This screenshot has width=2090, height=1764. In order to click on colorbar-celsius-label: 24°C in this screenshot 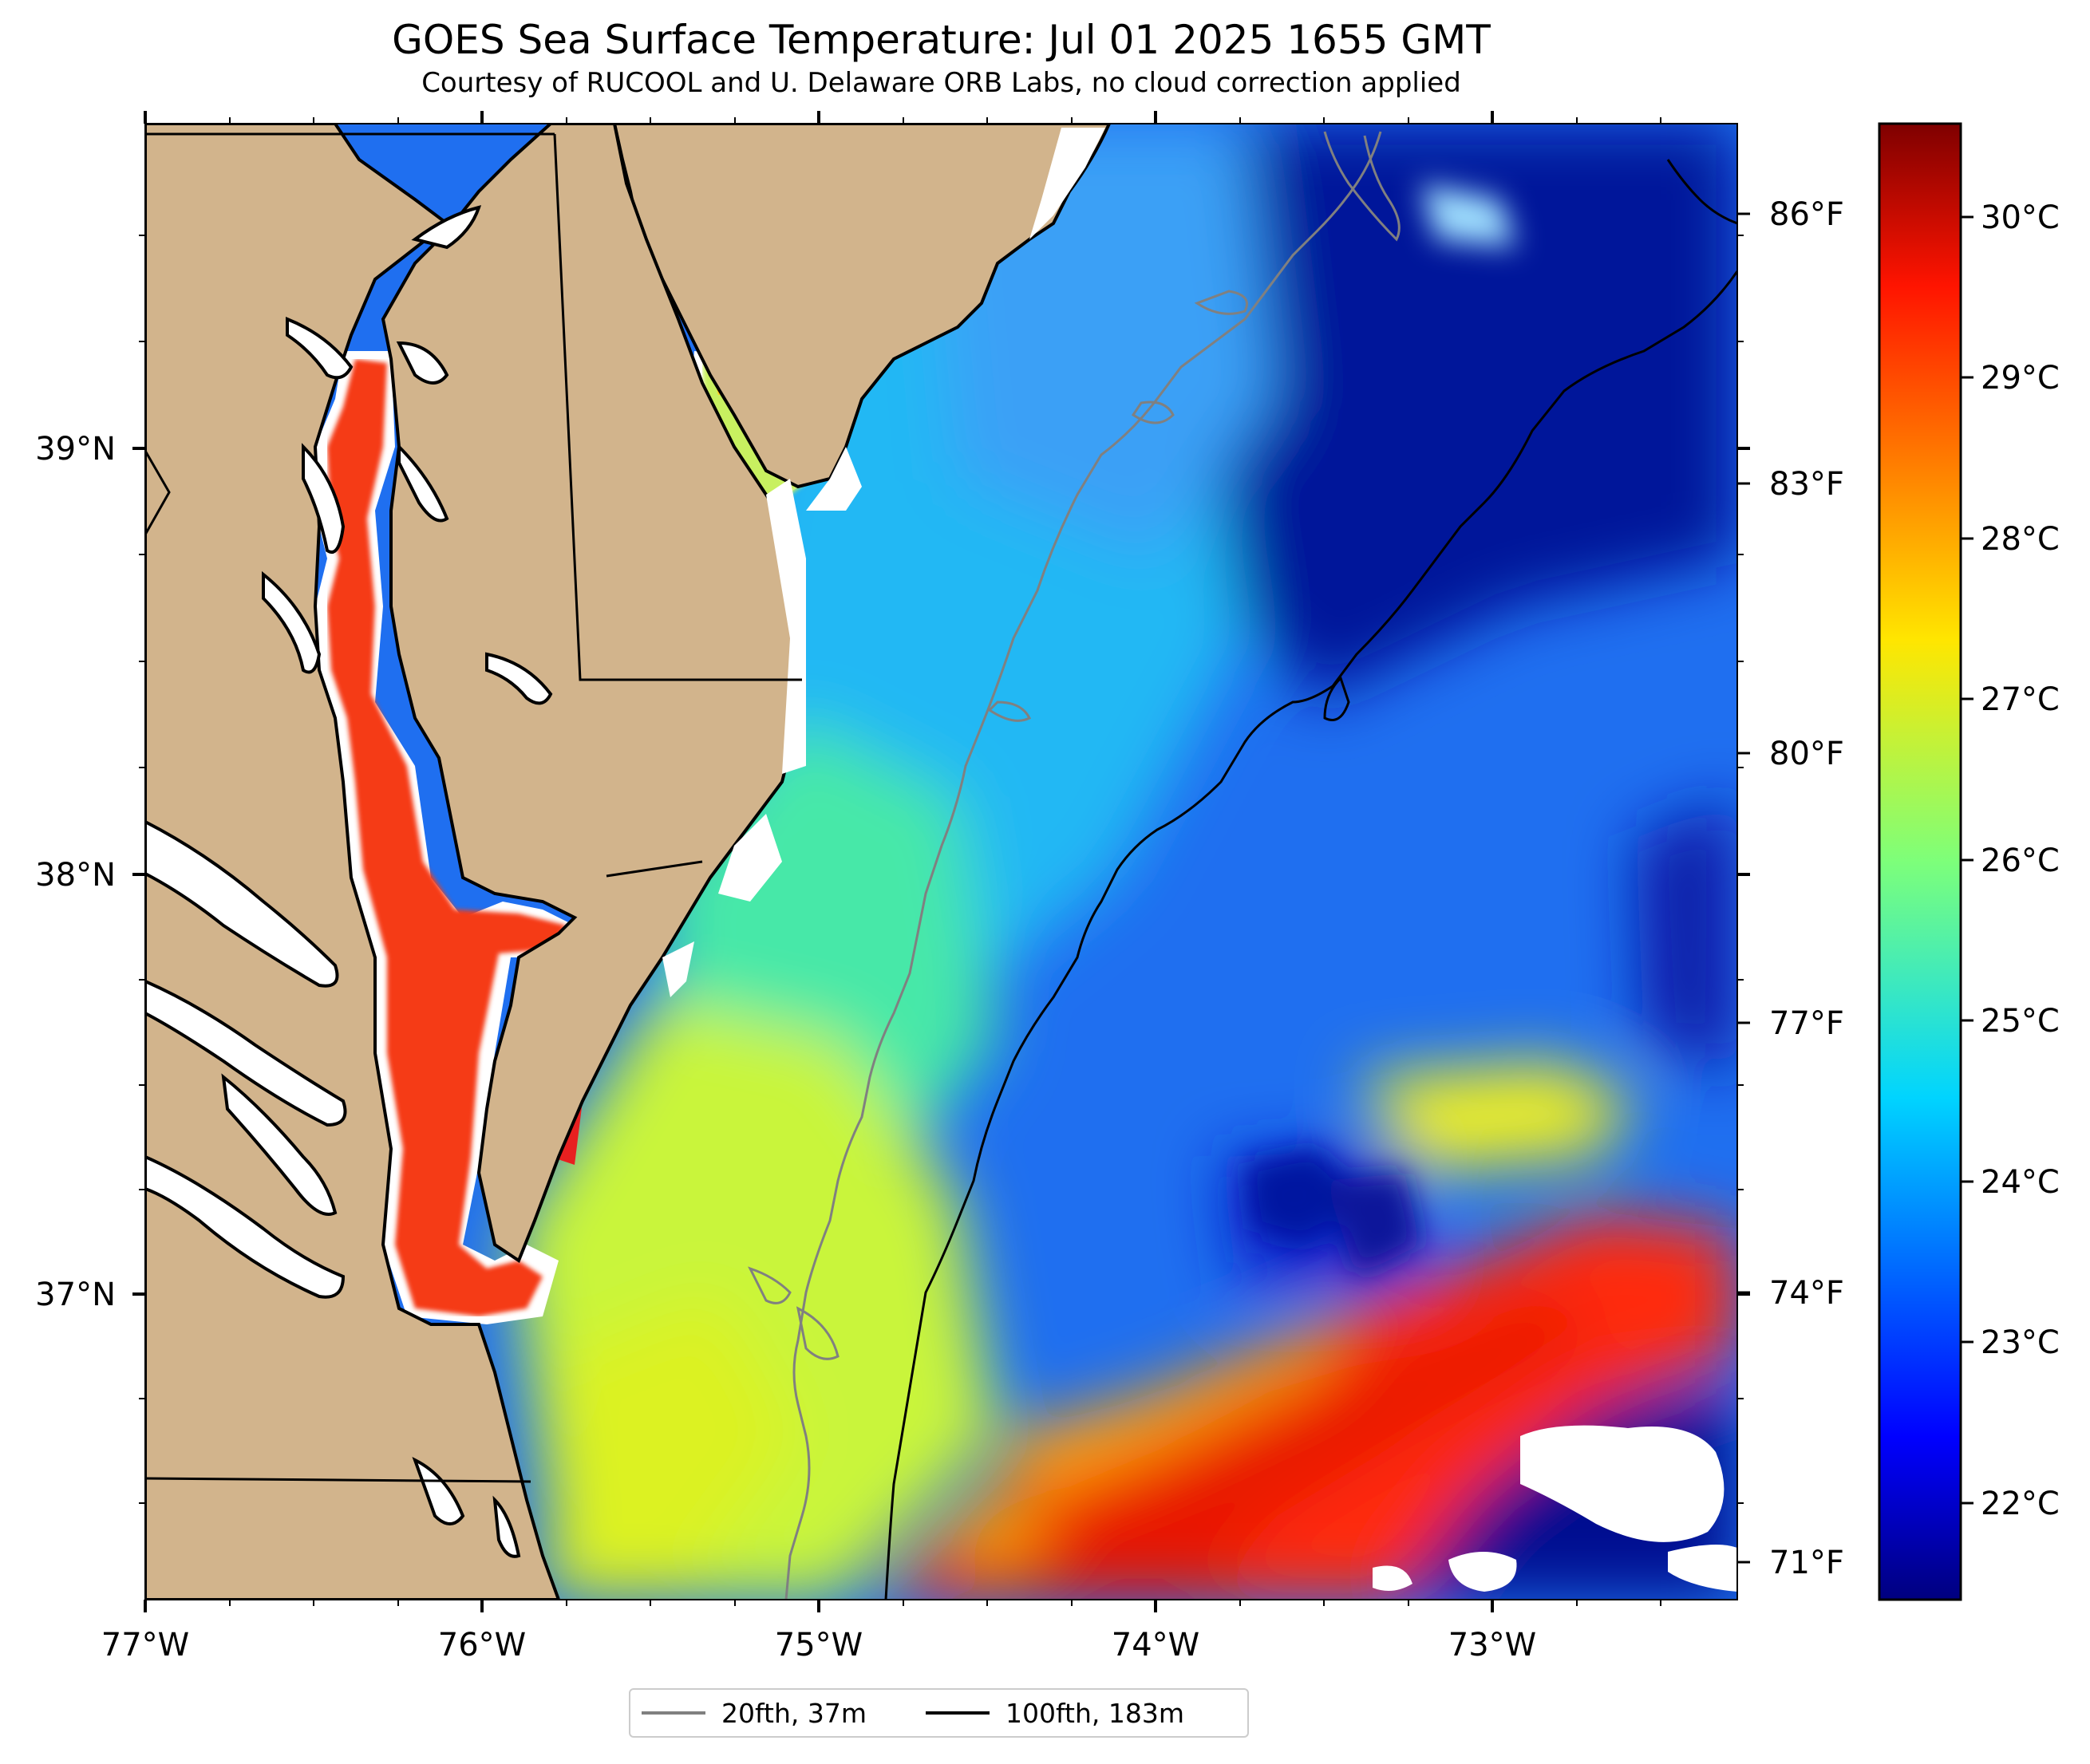, I will do `click(2020, 1182)`.